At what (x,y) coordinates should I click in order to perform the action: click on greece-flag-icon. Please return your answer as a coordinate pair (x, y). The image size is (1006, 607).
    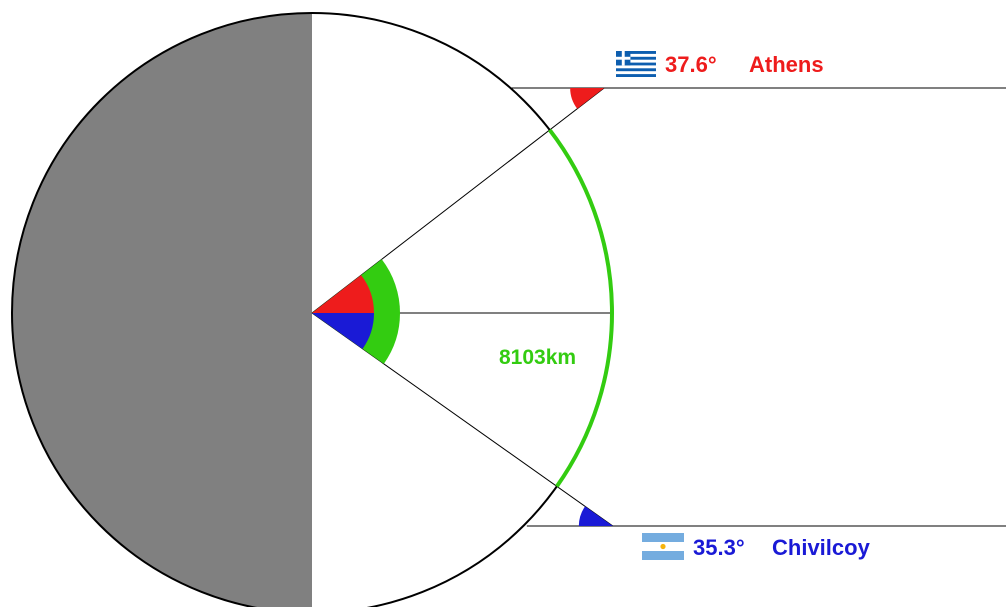
    Looking at the image, I should click on (636, 64).